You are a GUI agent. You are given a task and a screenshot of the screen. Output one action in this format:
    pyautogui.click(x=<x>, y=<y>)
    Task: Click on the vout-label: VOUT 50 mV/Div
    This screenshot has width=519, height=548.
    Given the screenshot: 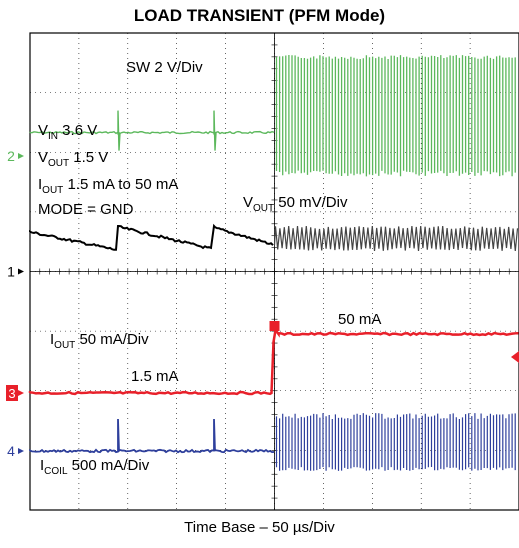 What is the action you would take?
    pyautogui.click(x=295, y=204)
    